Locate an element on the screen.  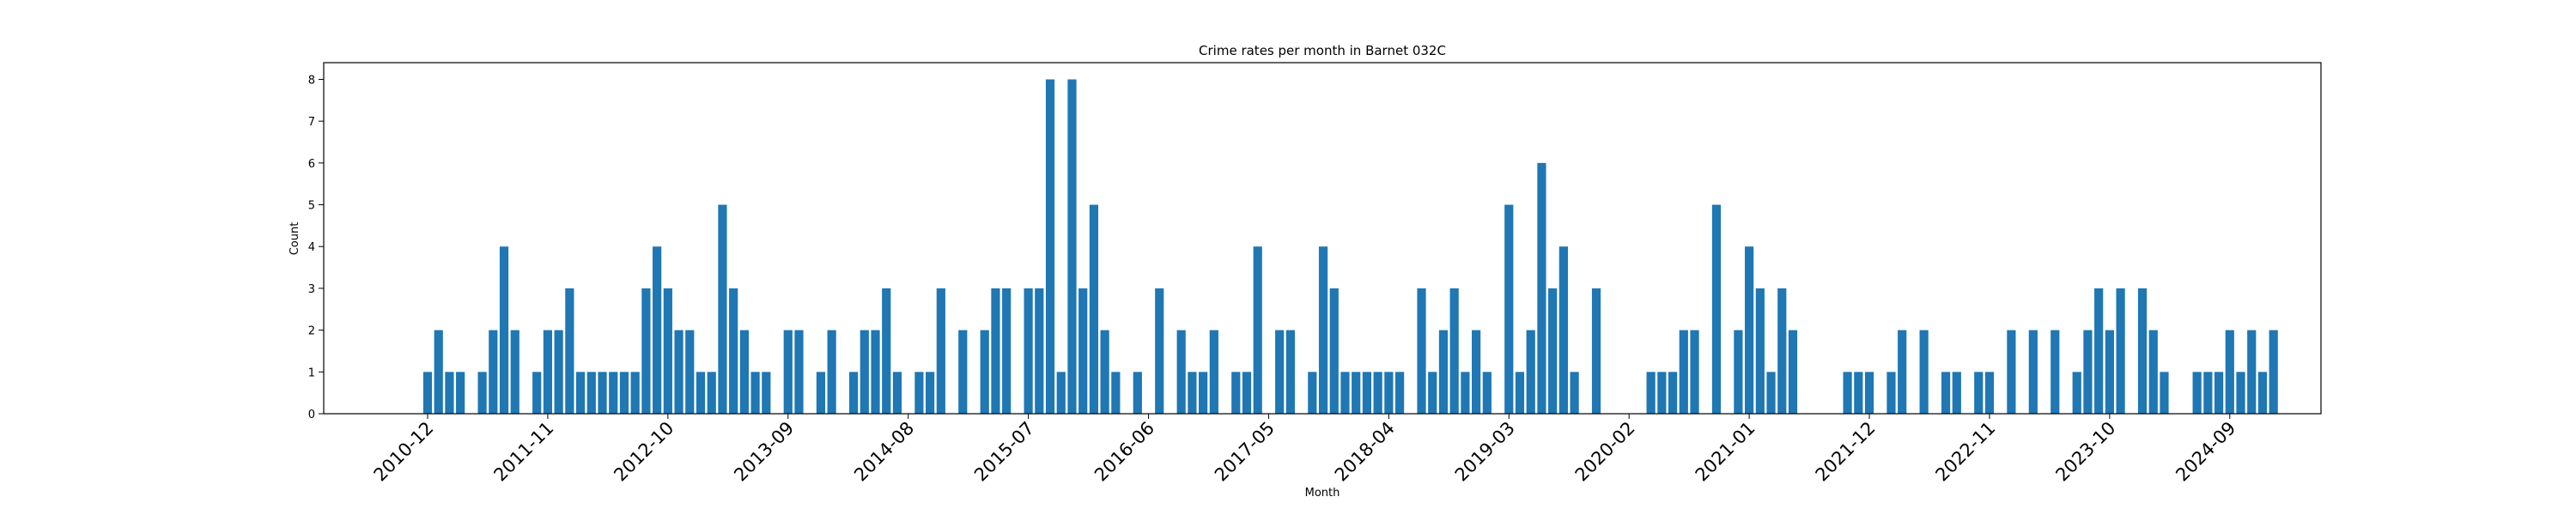
y-axis-label: Count is located at coordinates (295, 239).